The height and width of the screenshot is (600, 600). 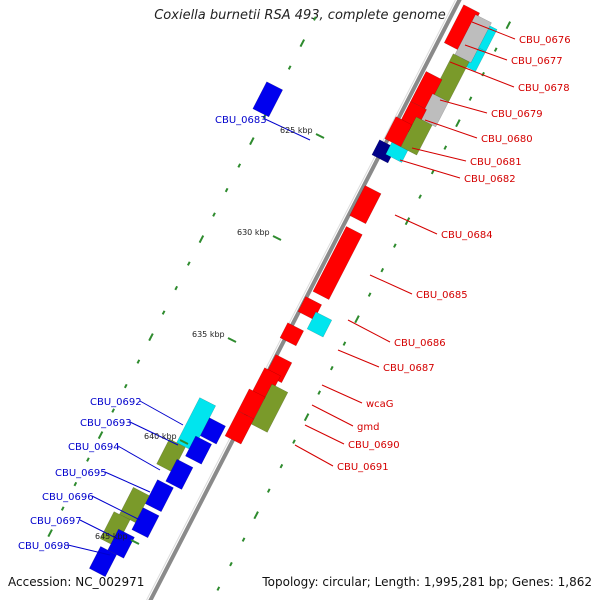 What do you see at coordinates (383, 151) in the screenshot?
I see `gene-feature-navy` at bounding box center [383, 151].